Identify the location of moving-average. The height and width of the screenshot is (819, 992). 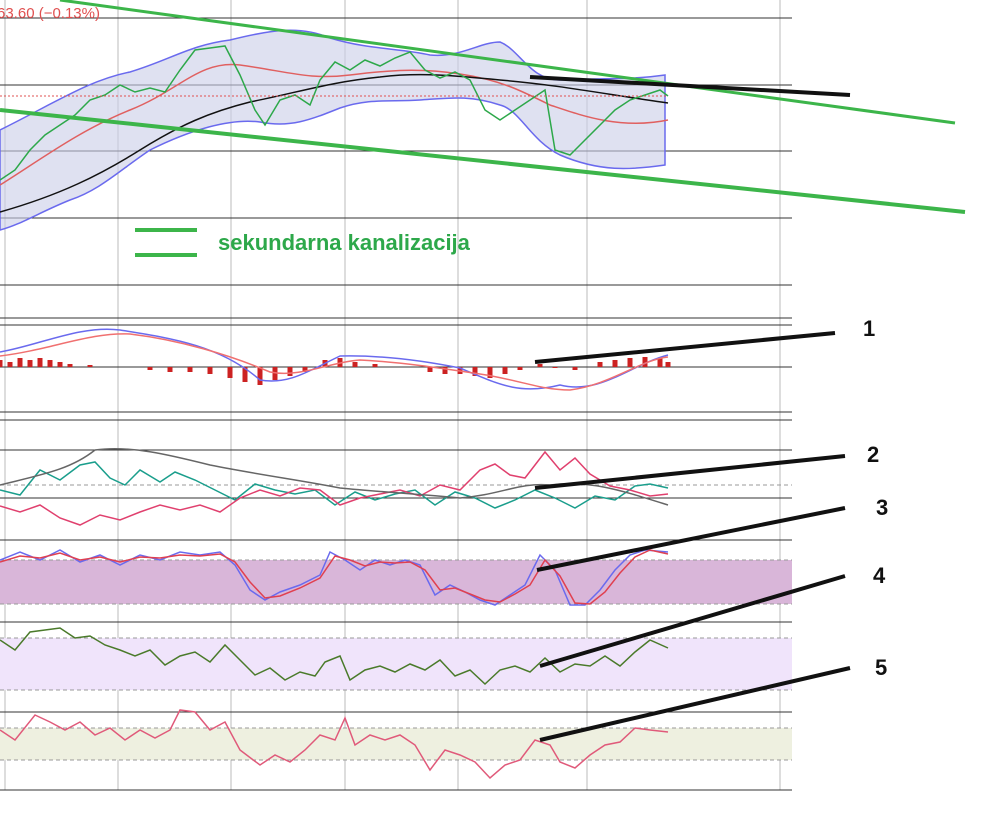
(334, 143).